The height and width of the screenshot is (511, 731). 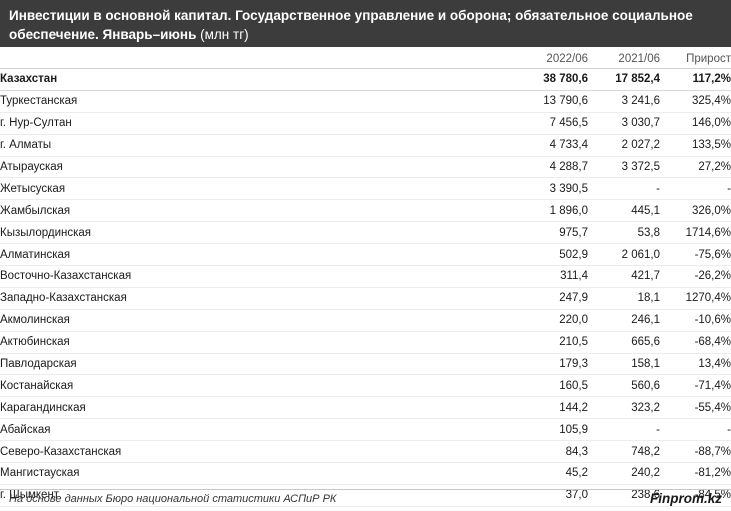 What do you see at coordinates (573, 342) in the screenshot?
I see `value-2022-cell: 210,5` at bounding box center [573, 342].